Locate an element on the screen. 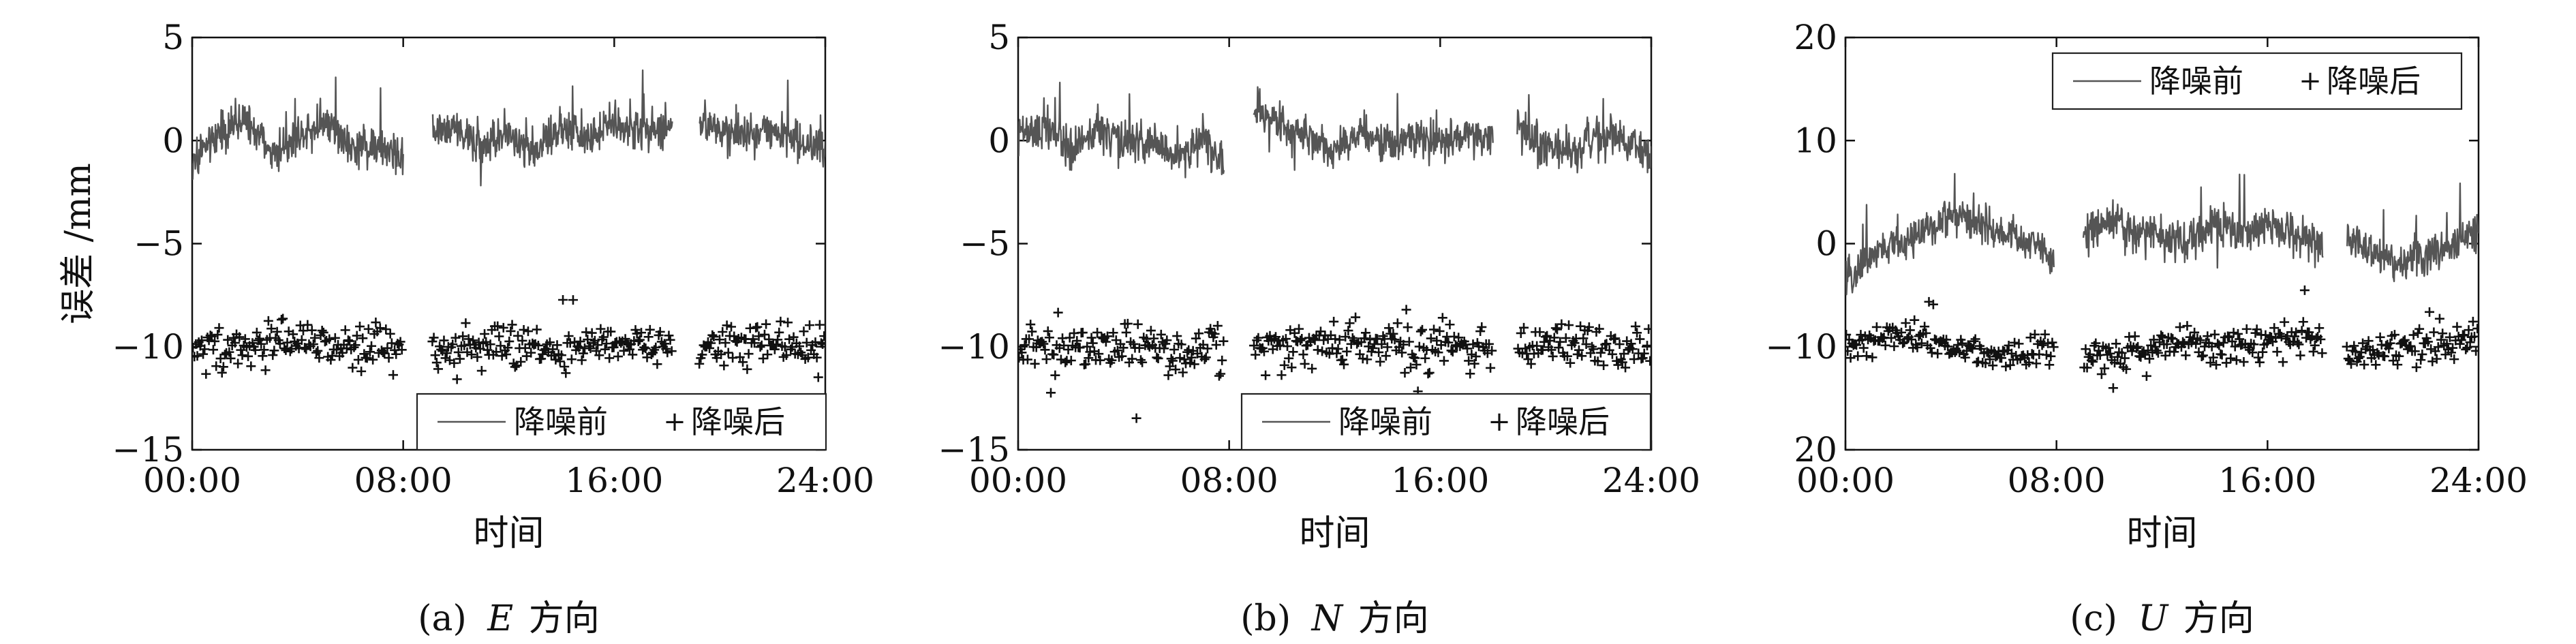 This screenshot has width=2576, height=644. series-layer is located at coordinates (508, 226).